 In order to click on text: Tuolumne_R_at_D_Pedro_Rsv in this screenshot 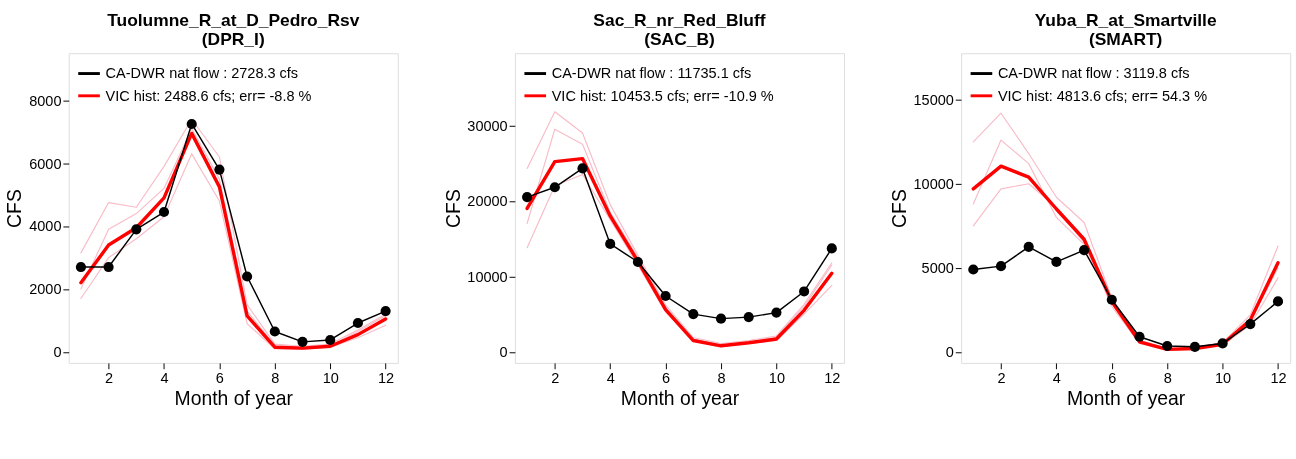, I will do `click(233, 20)`.